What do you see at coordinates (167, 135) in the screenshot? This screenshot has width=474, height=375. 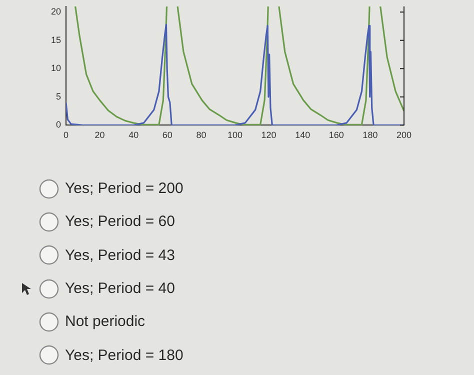 I see `x-tick-label: 60` at bounding box center [167, 135].